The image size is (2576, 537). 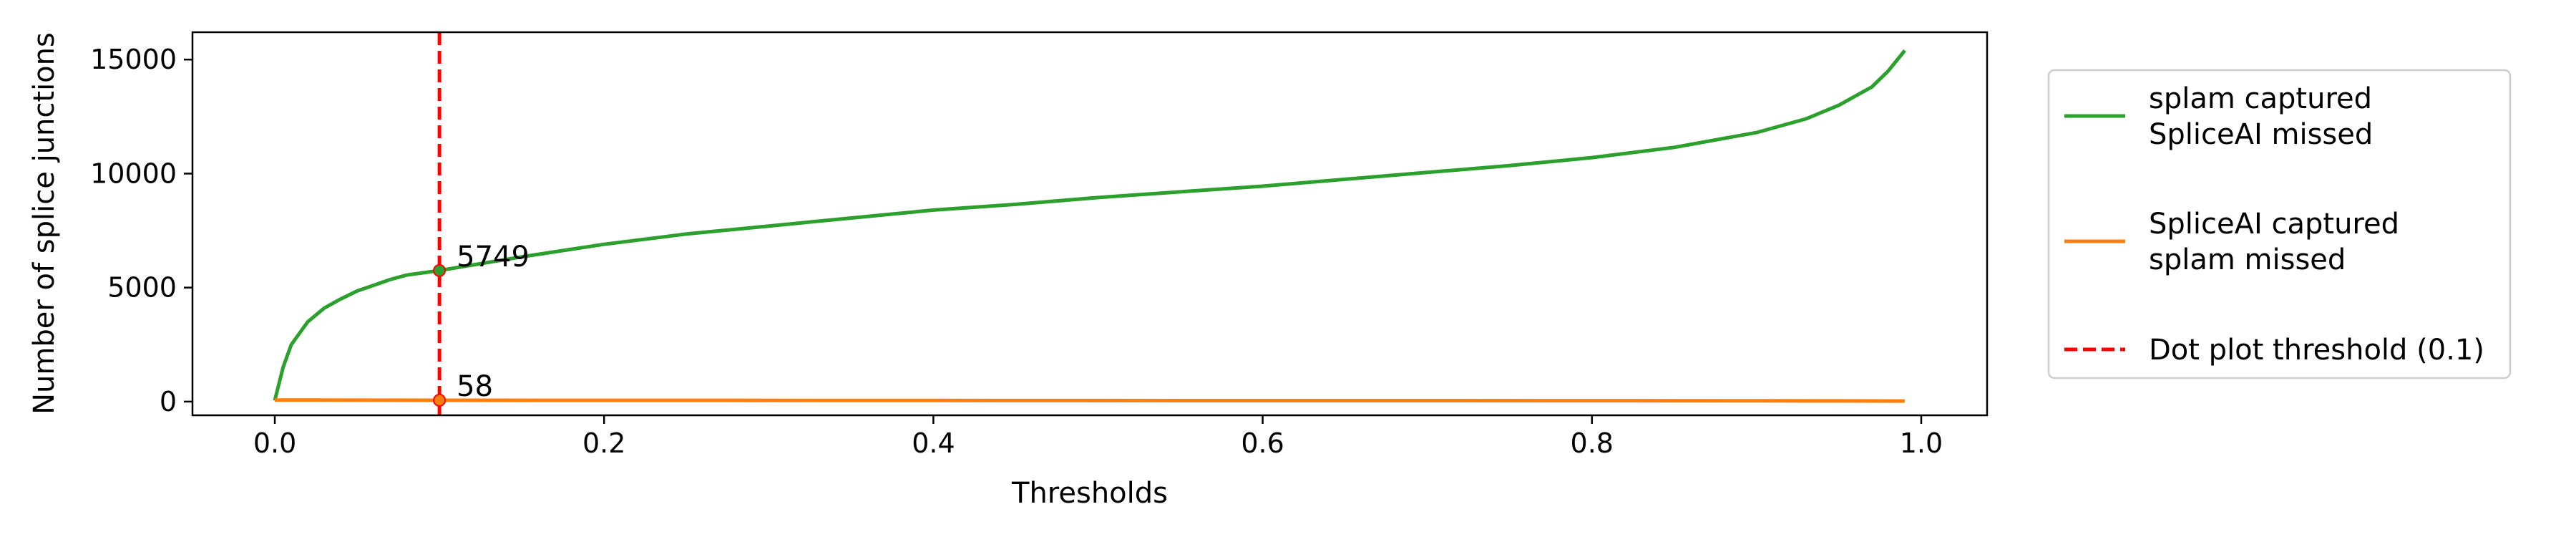 I want to click on y-tick-label: 10000, so click(x=133, y=173).